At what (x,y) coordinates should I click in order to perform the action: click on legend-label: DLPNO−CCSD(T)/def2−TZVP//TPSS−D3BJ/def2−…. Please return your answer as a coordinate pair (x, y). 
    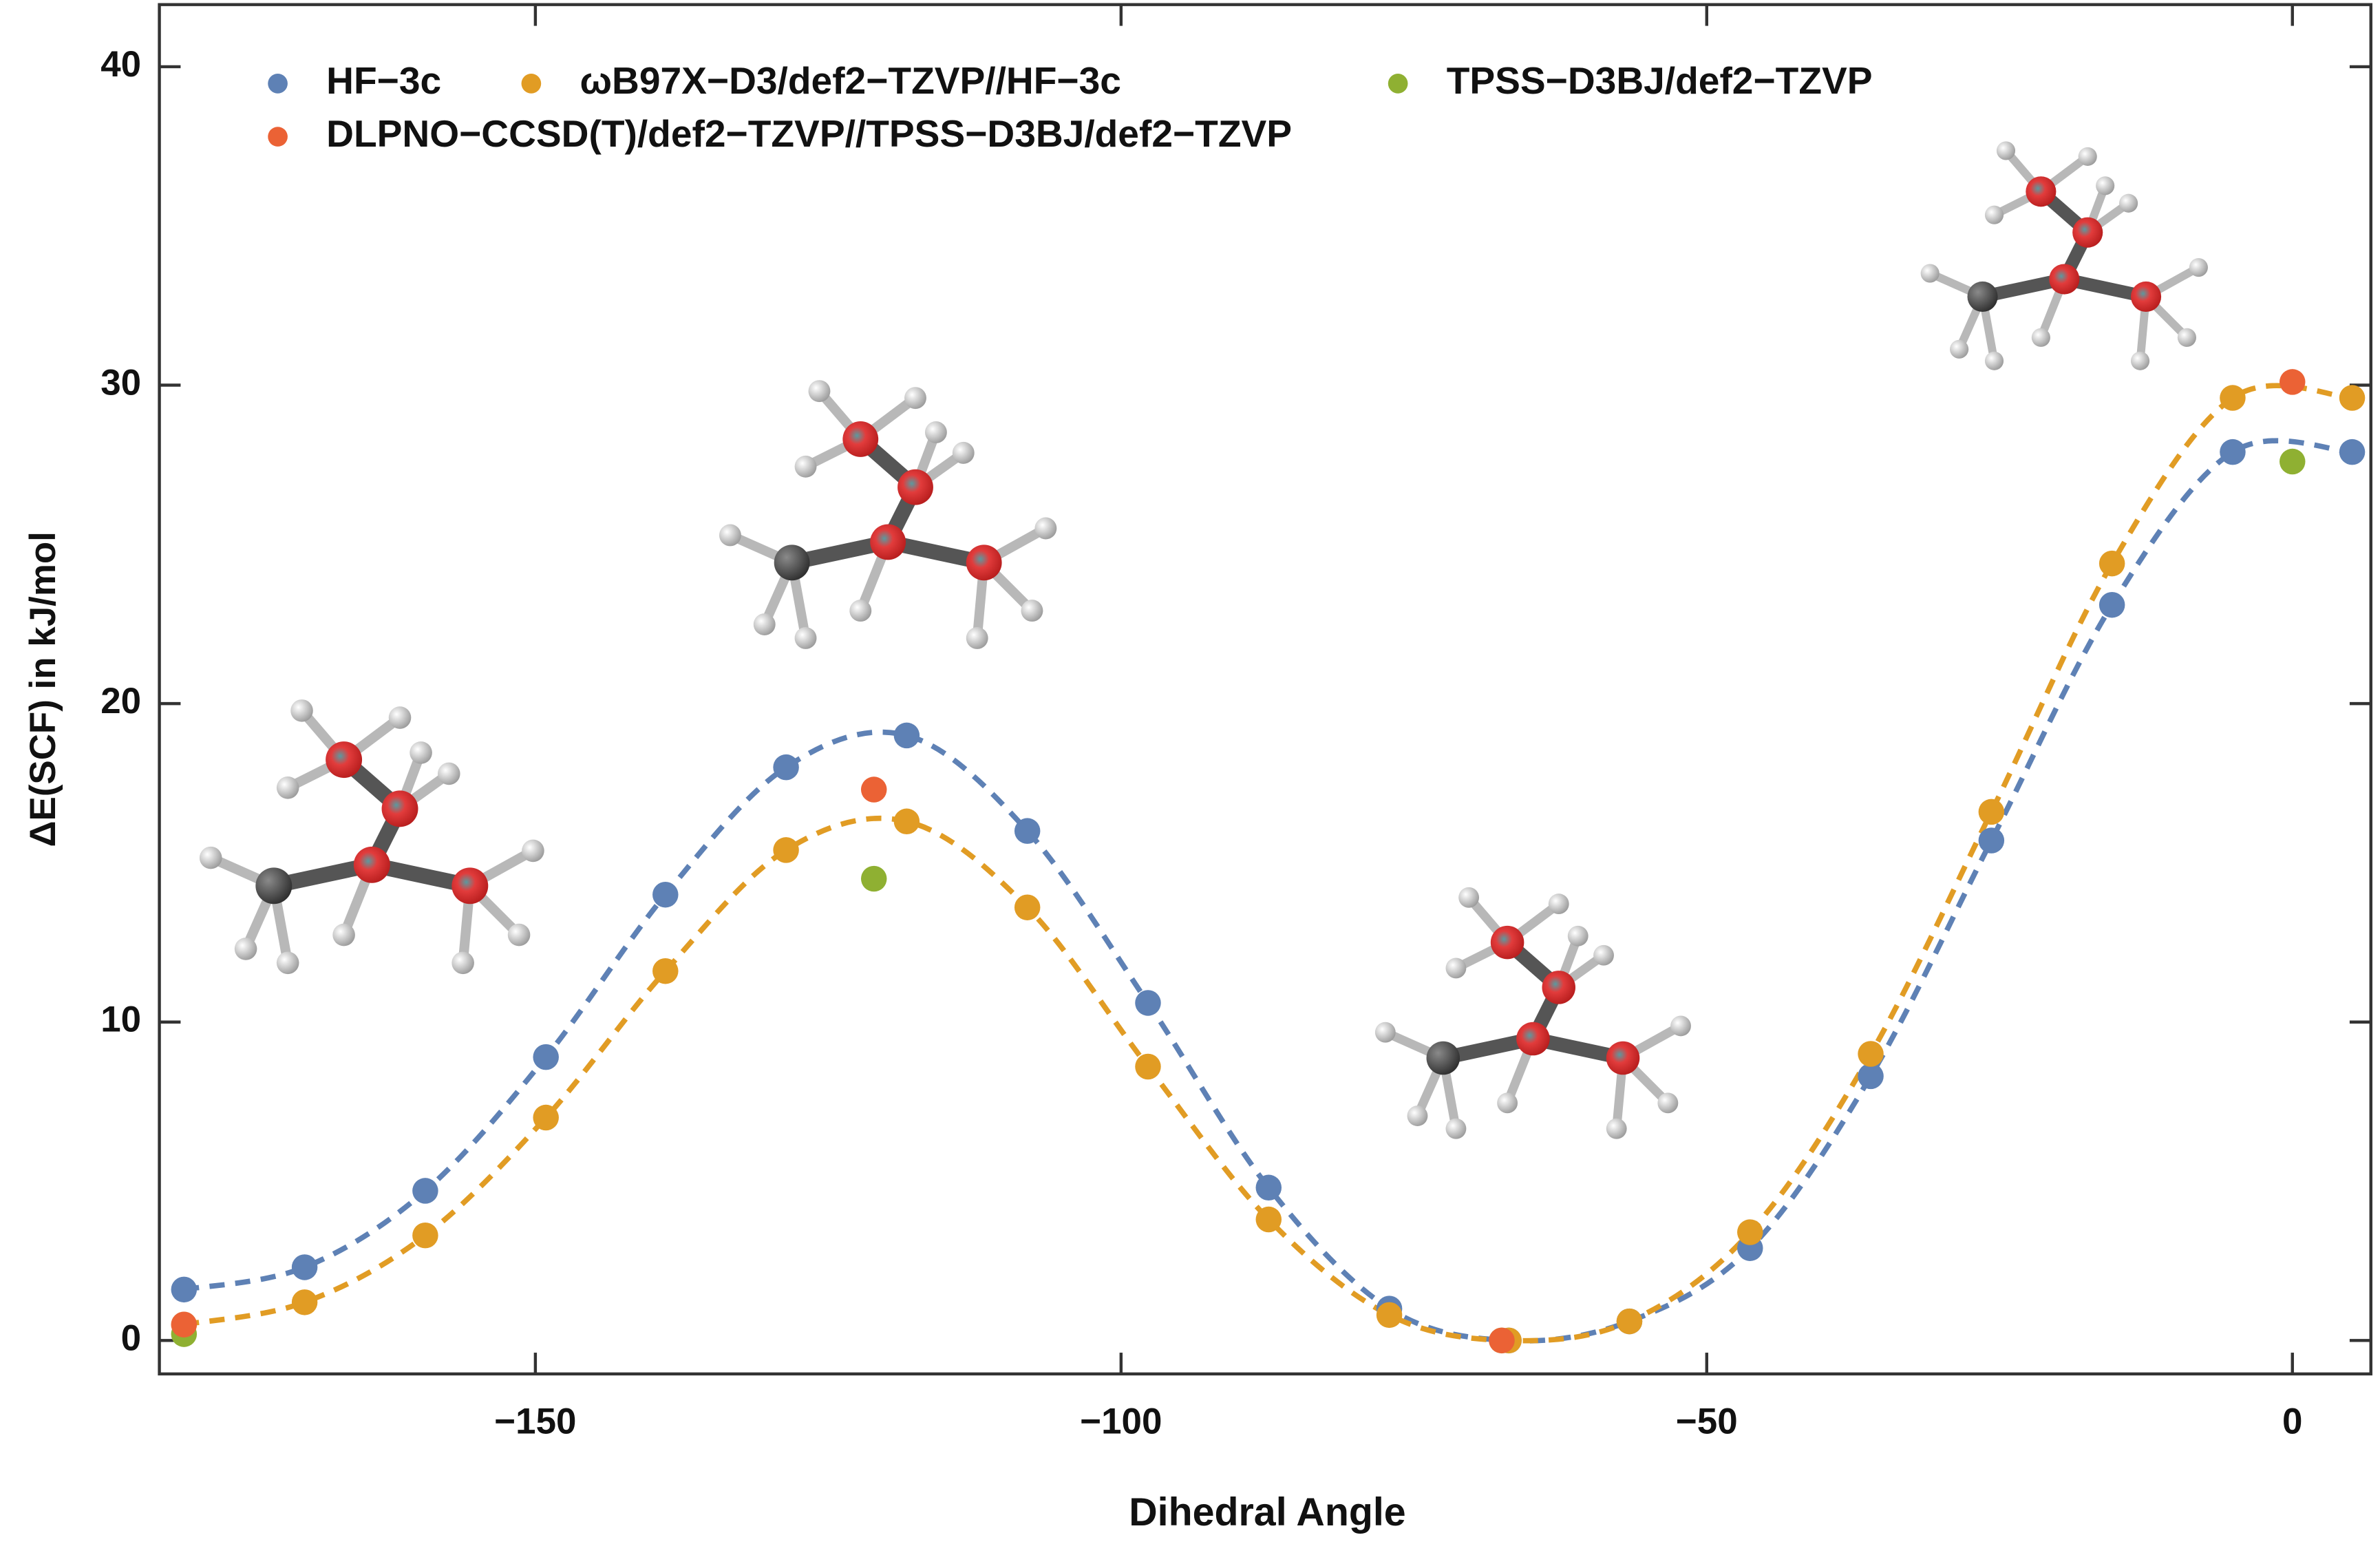
    Looking at the image, I should click on (809, 133).